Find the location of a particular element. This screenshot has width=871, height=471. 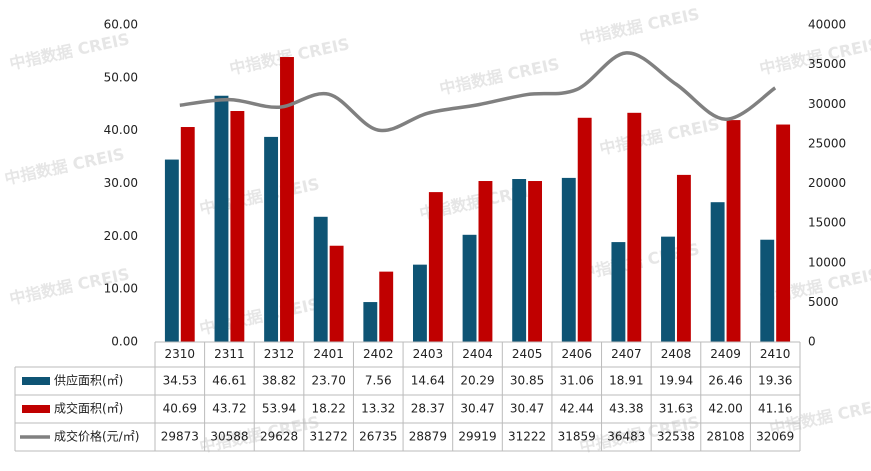

x-tick-label: 2405 is located at coordinates (527, 354).